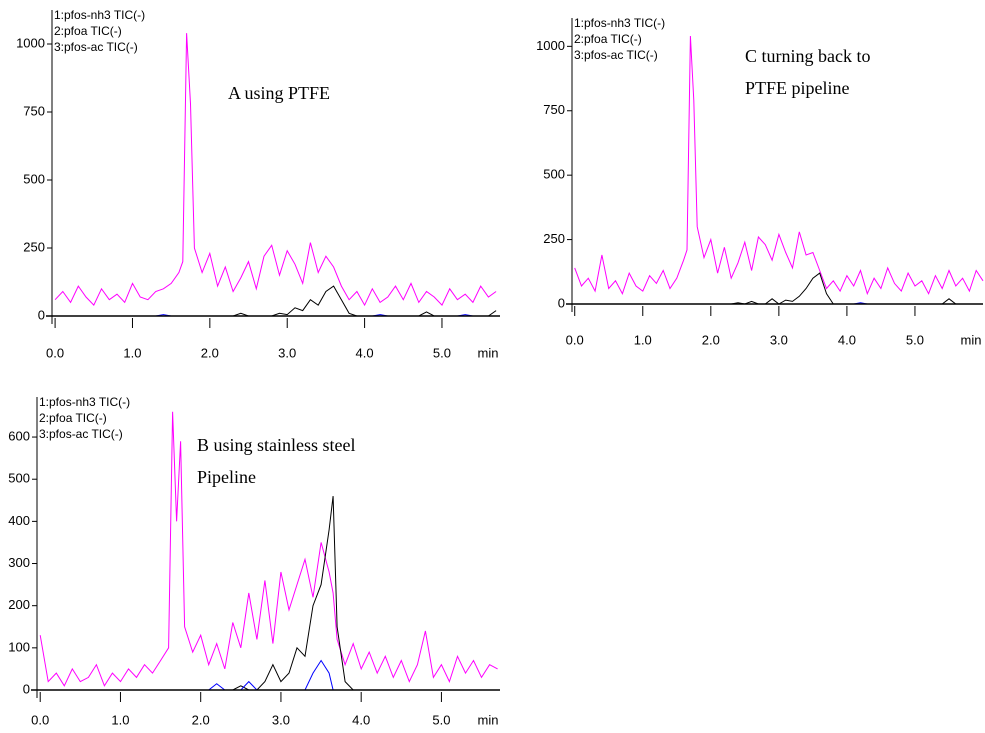 The width and height of the screenshot is (985, 733). What do you see at coordinates (279, 93) in the screenshot?
I see `annotation: A using PTFE` at bounding box center [279, 93].